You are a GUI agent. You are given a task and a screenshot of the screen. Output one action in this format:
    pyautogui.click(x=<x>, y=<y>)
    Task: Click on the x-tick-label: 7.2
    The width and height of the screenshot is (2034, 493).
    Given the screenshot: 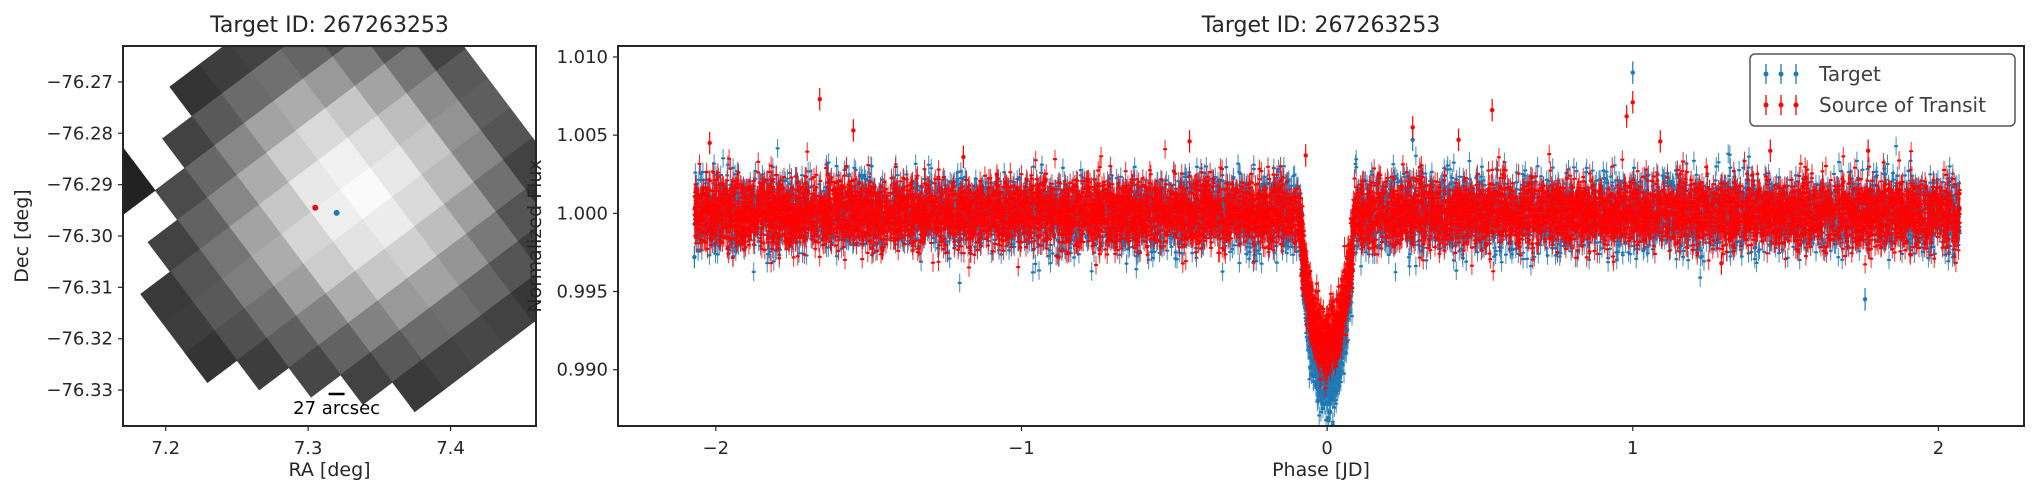 What is the action you would take?
    pyautogui.click(x=165, y=448)
    